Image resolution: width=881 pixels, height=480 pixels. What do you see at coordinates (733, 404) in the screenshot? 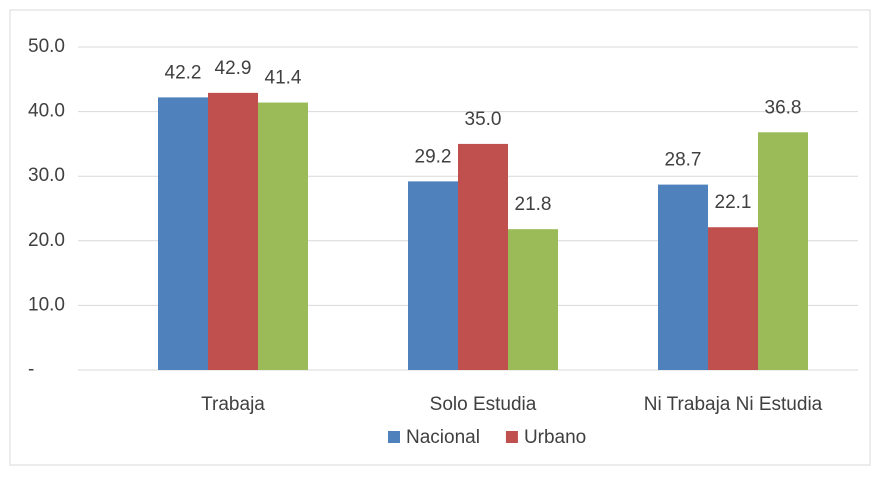
I see `x-tick-label: Ni Trabaja Ni Estudia` at bounding box center [733, 404].